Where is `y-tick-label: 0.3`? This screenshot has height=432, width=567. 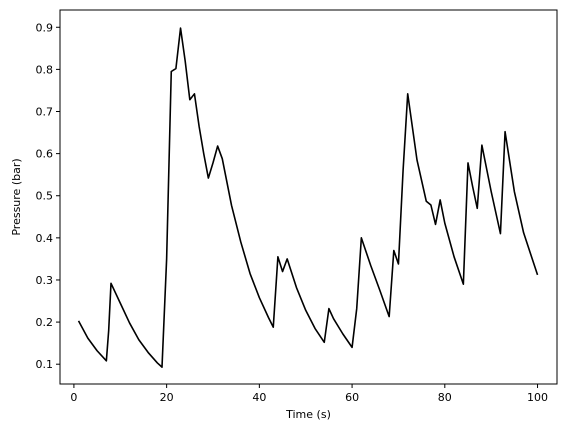
y-tick-label: 0.3 is located at coordinates (45, 280).